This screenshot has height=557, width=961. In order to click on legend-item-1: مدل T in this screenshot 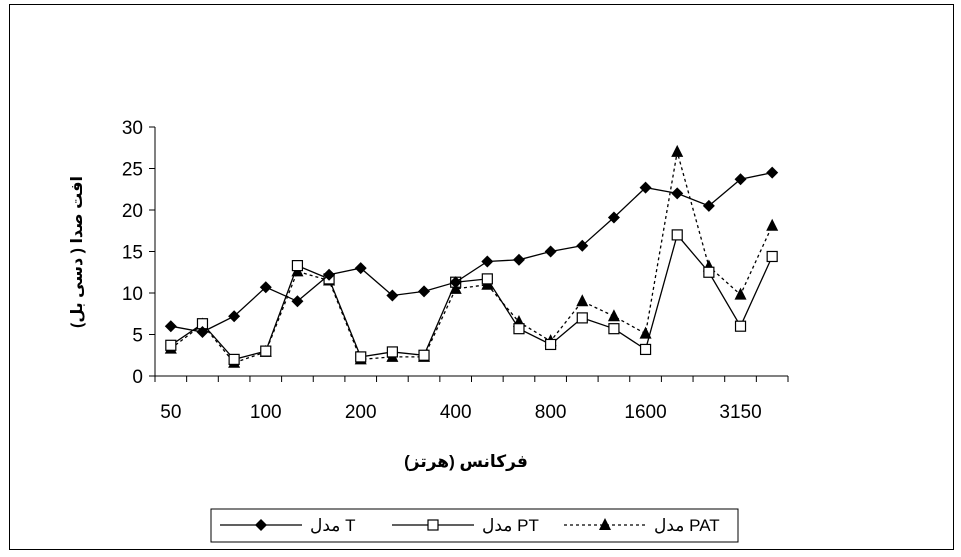, I will do `click(288, 525)`.